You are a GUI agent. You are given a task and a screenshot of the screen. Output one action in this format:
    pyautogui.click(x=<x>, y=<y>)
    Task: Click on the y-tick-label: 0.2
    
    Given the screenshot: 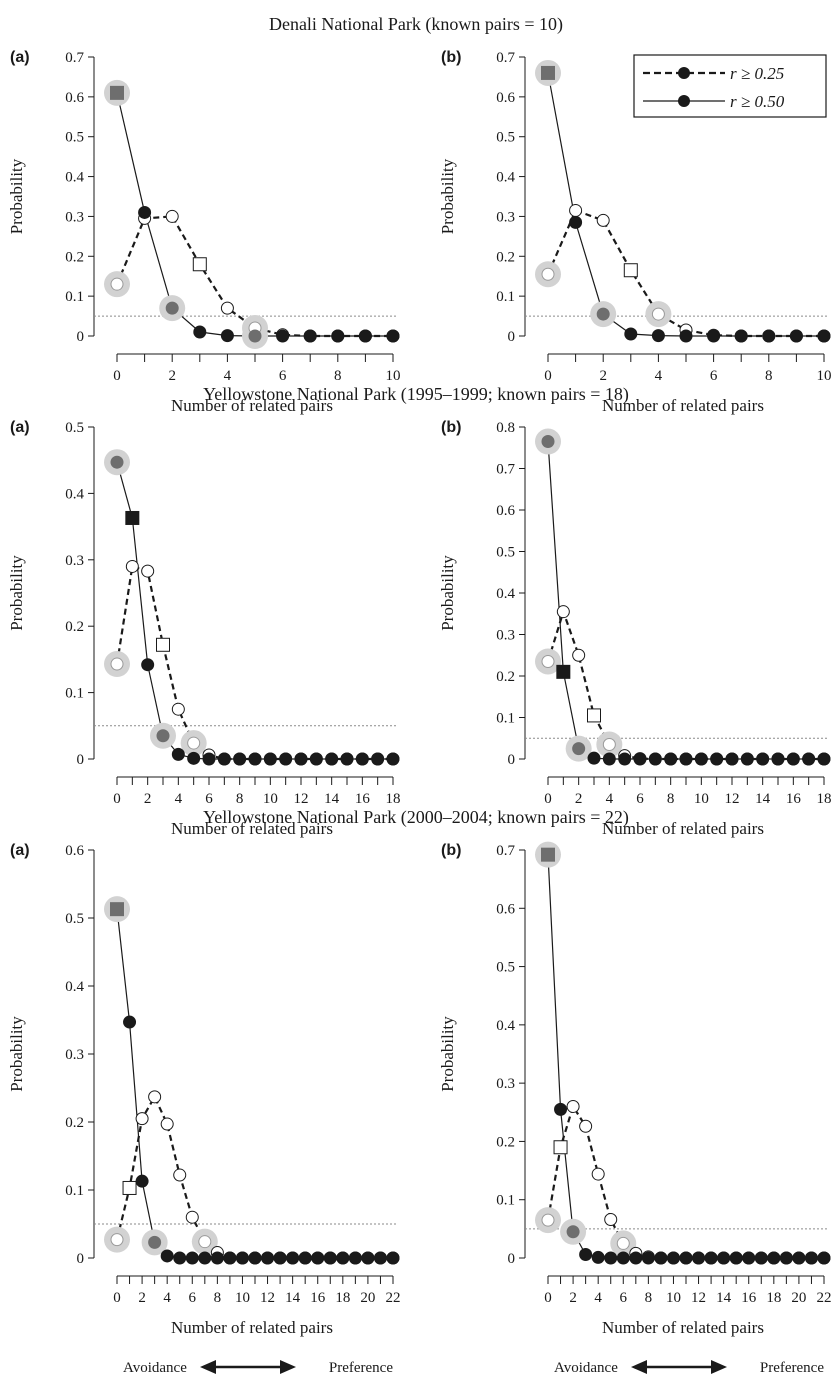 What is the action you would take?
    pyautogui.click(x=74, y=257)
    